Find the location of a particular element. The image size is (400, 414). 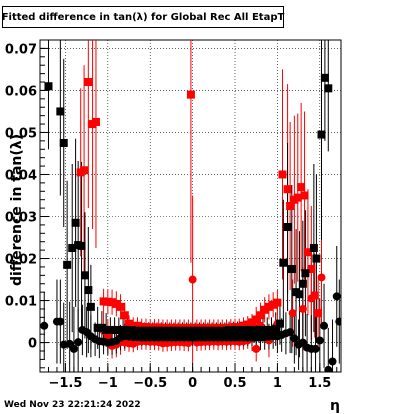

x-tick-label: 1.5 is located at coordinates (319, 383).